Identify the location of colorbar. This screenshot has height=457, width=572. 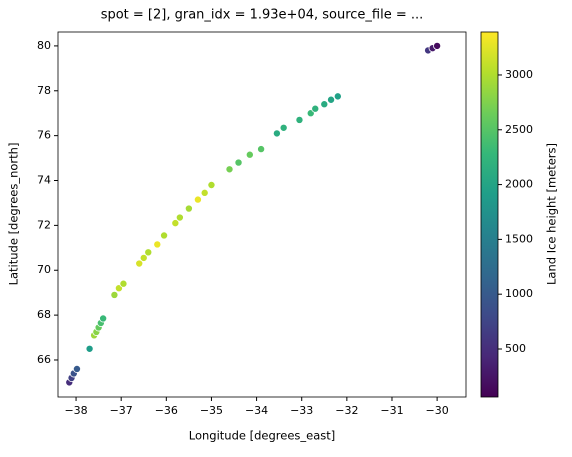
(489, 214).